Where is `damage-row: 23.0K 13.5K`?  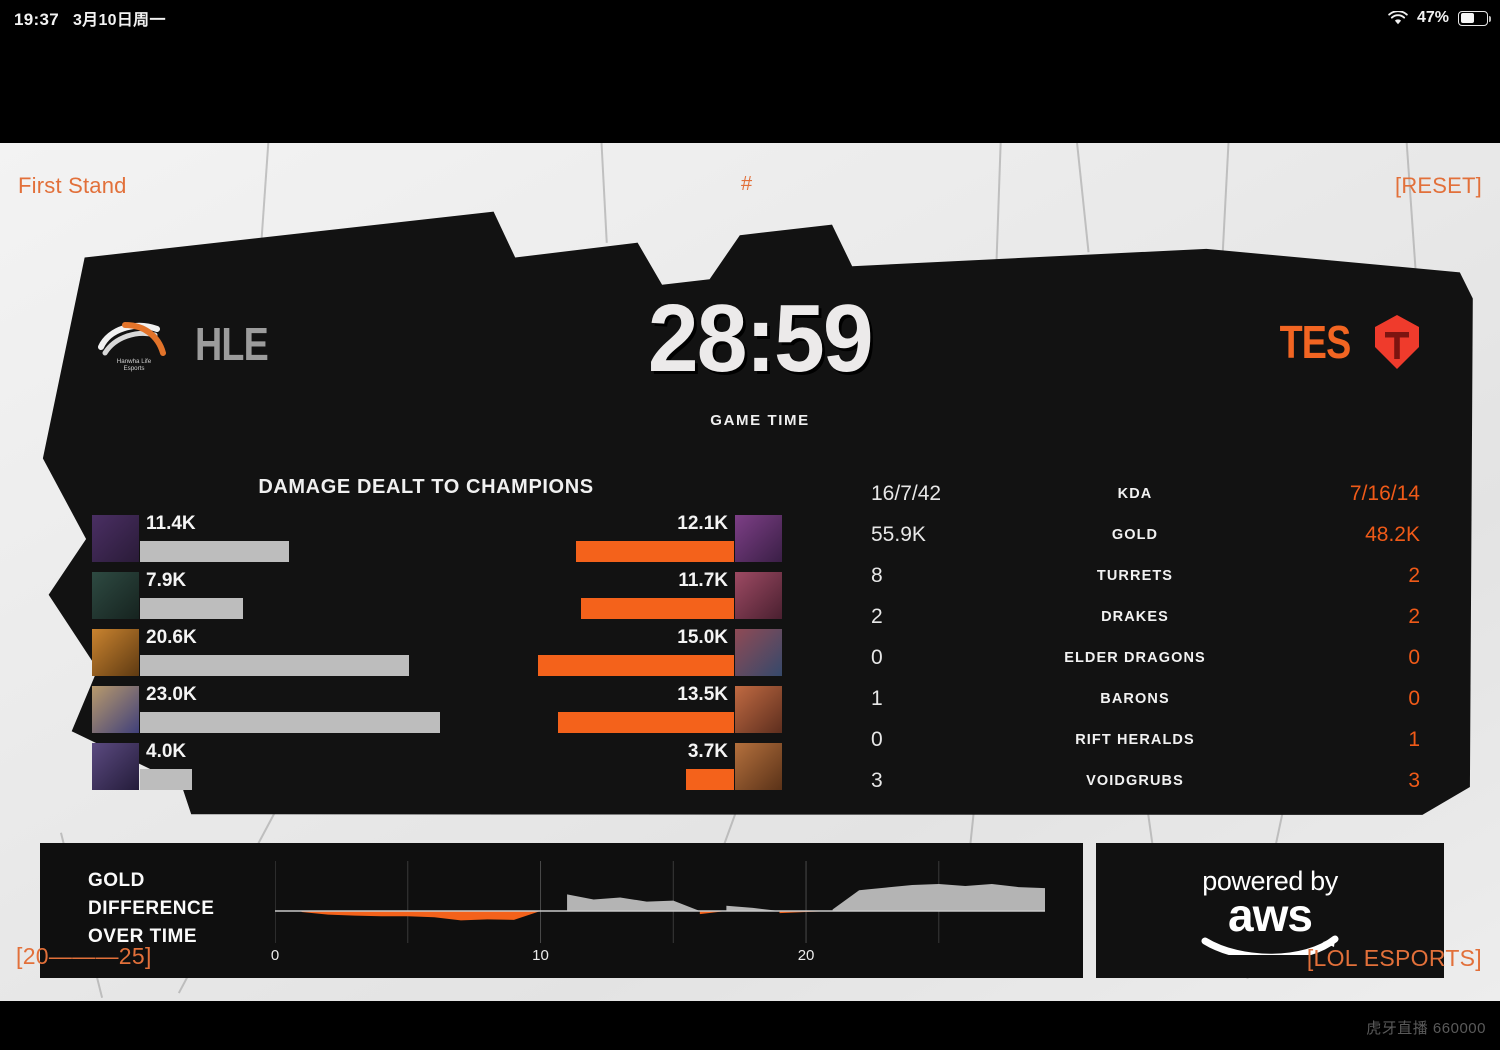 damage-row: 23.0K 13.5K is located at coordinates (437, 712).